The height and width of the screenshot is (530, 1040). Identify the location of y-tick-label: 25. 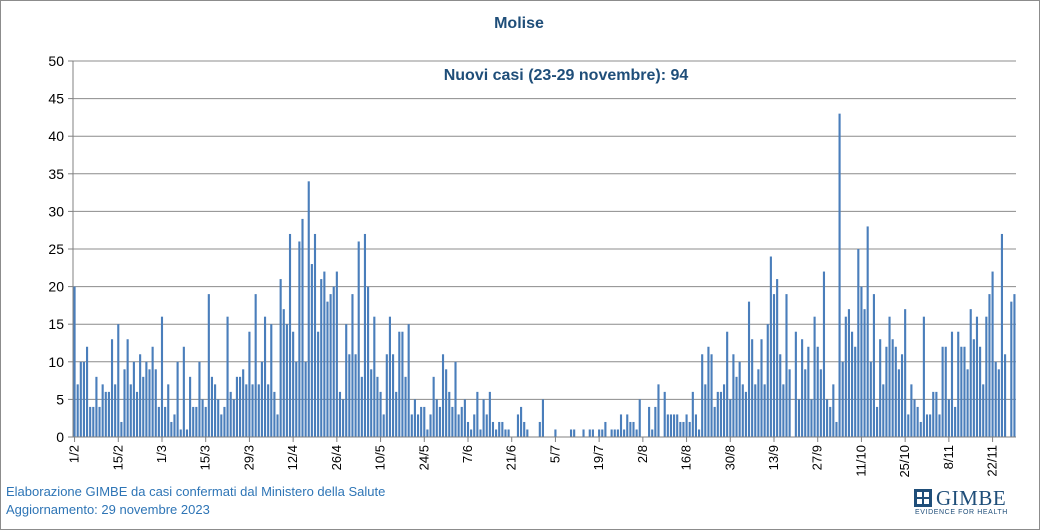
(56, 249).